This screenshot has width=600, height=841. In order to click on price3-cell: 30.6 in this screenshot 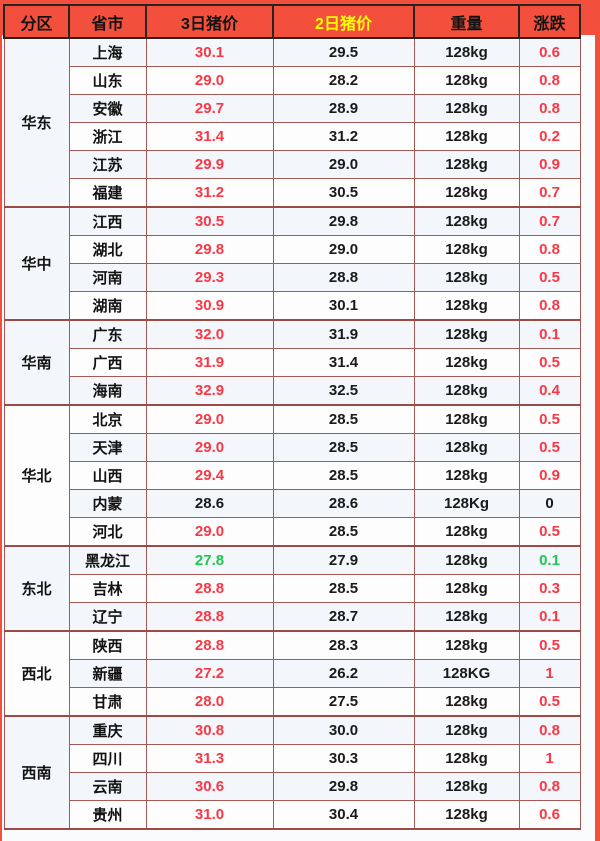, I will do `click(209, 786)`.